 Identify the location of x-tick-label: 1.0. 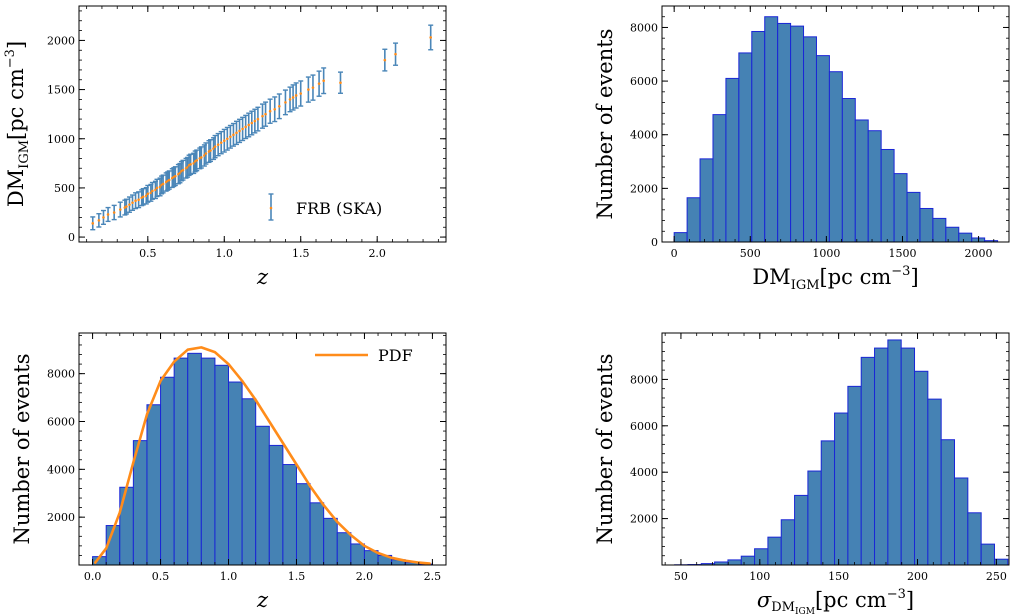
(229, 576).